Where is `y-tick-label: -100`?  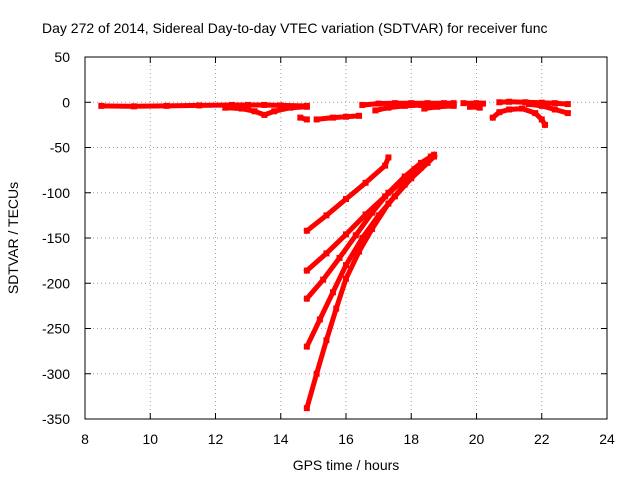 y-tick-label: -100 is located at coordinates (56, 193).